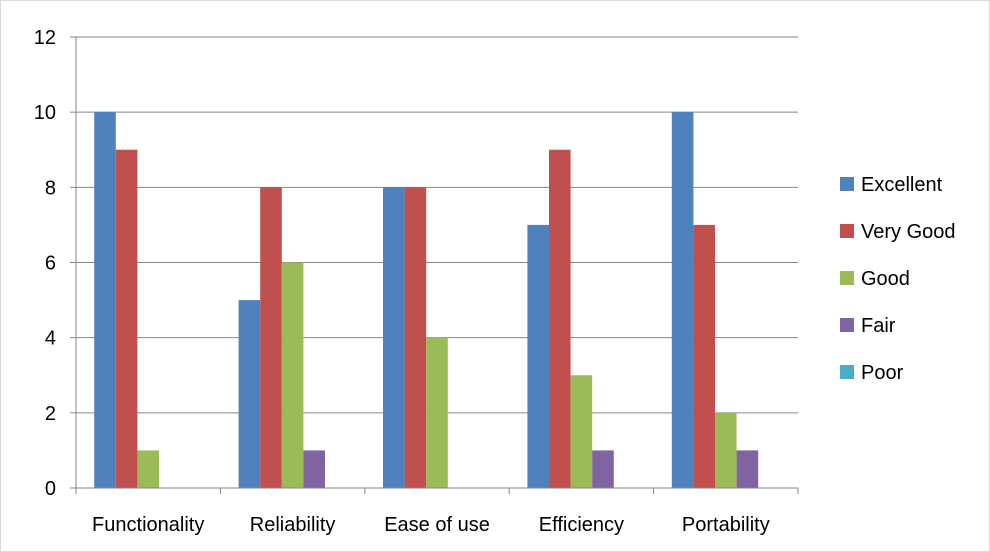  Describe the element at coordinates (847, 184) in the screenshot. I see `legend-swatch-excellent` at that location.